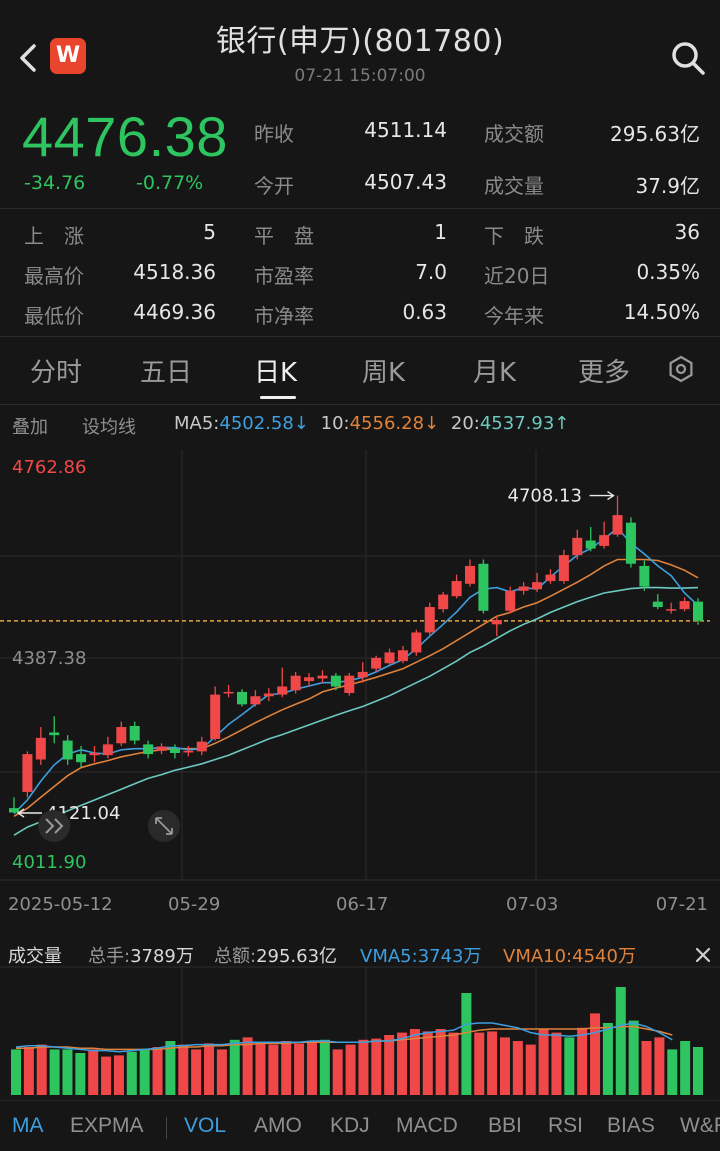  Describe the element at coordinates (276, 373) in the screenshot. I see `tab-2: 日K` at that location.